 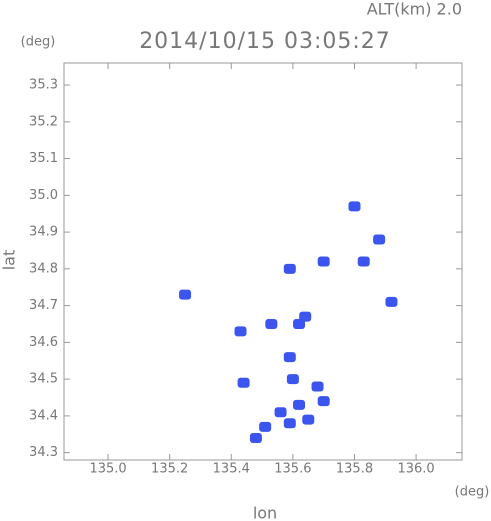 I want to click on y-unit: (deg), so click(x=38, y=42).